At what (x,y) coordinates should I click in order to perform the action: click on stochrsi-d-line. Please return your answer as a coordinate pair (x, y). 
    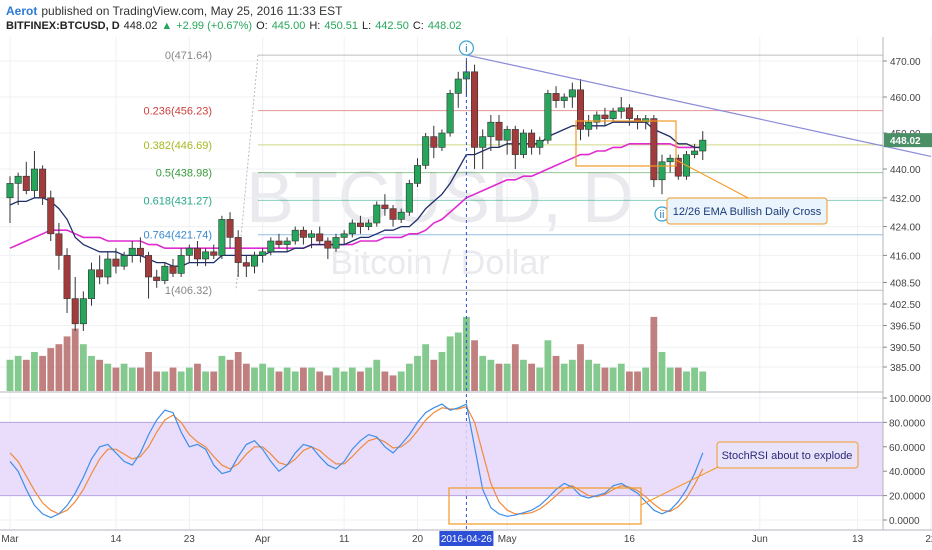
    Looking at the image, I should click on (356, 460).